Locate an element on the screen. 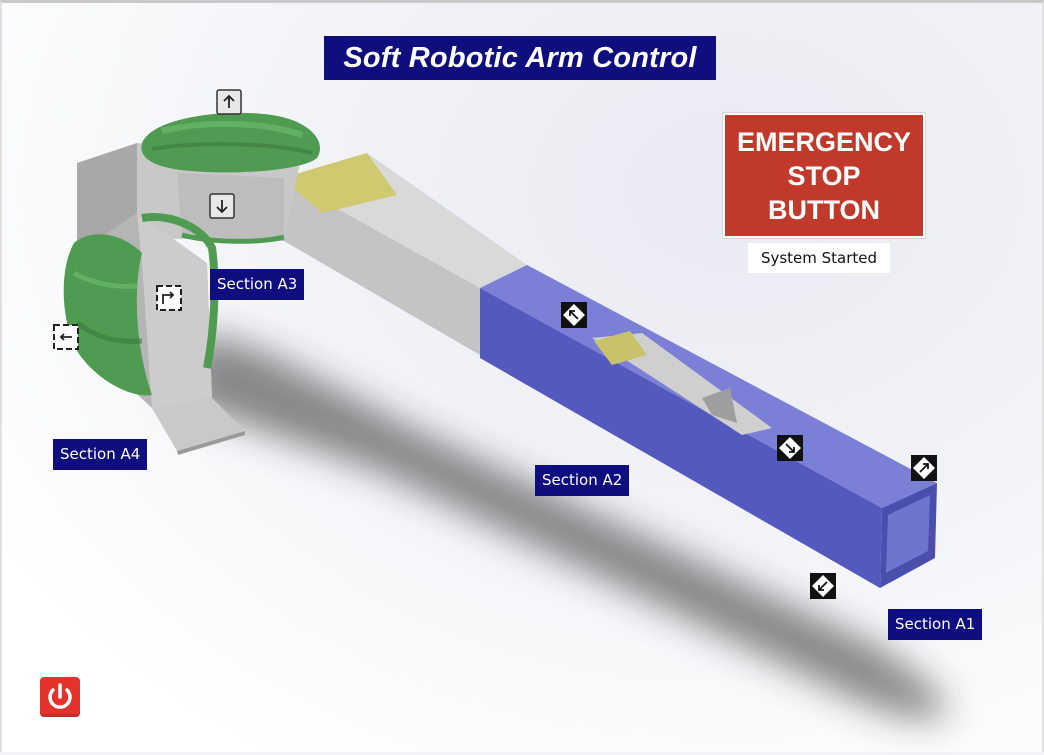  emergency-stop-line2: STOP is located at coordinates (824, 175).